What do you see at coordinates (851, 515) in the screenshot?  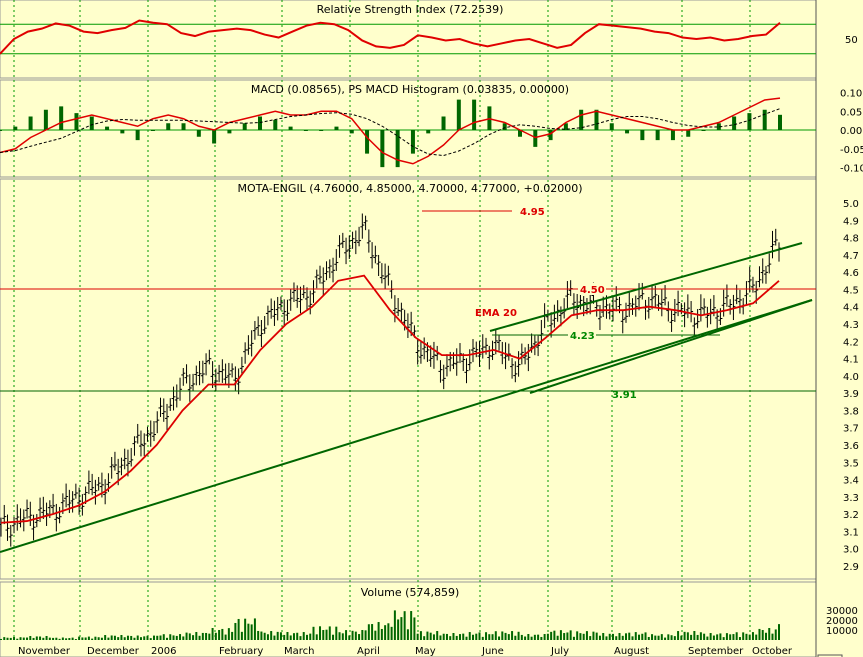 I see `price-tick-label: 3.2` at bounding box center [851, 515].